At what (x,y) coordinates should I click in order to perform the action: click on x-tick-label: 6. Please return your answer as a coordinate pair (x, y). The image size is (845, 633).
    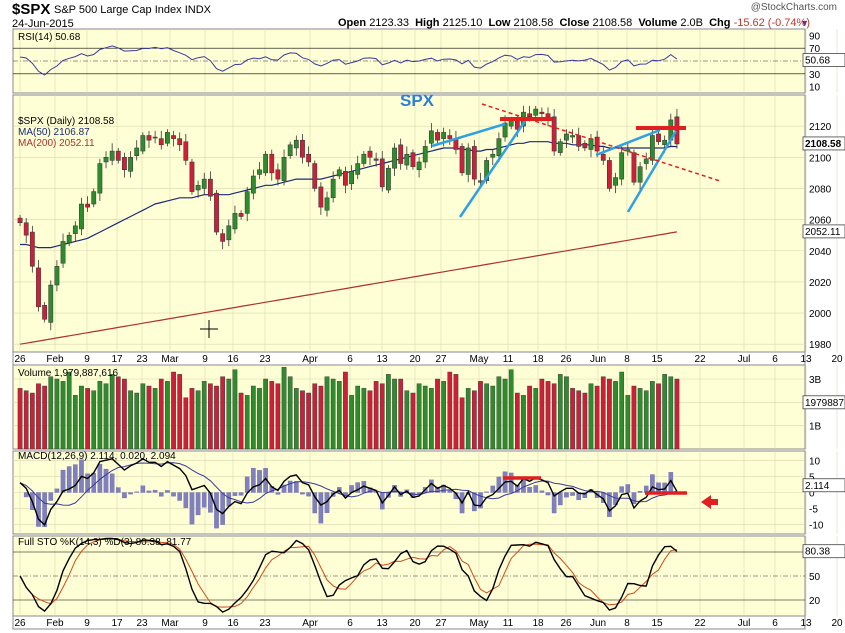
    Looking at the image, I should click on (350, 359).